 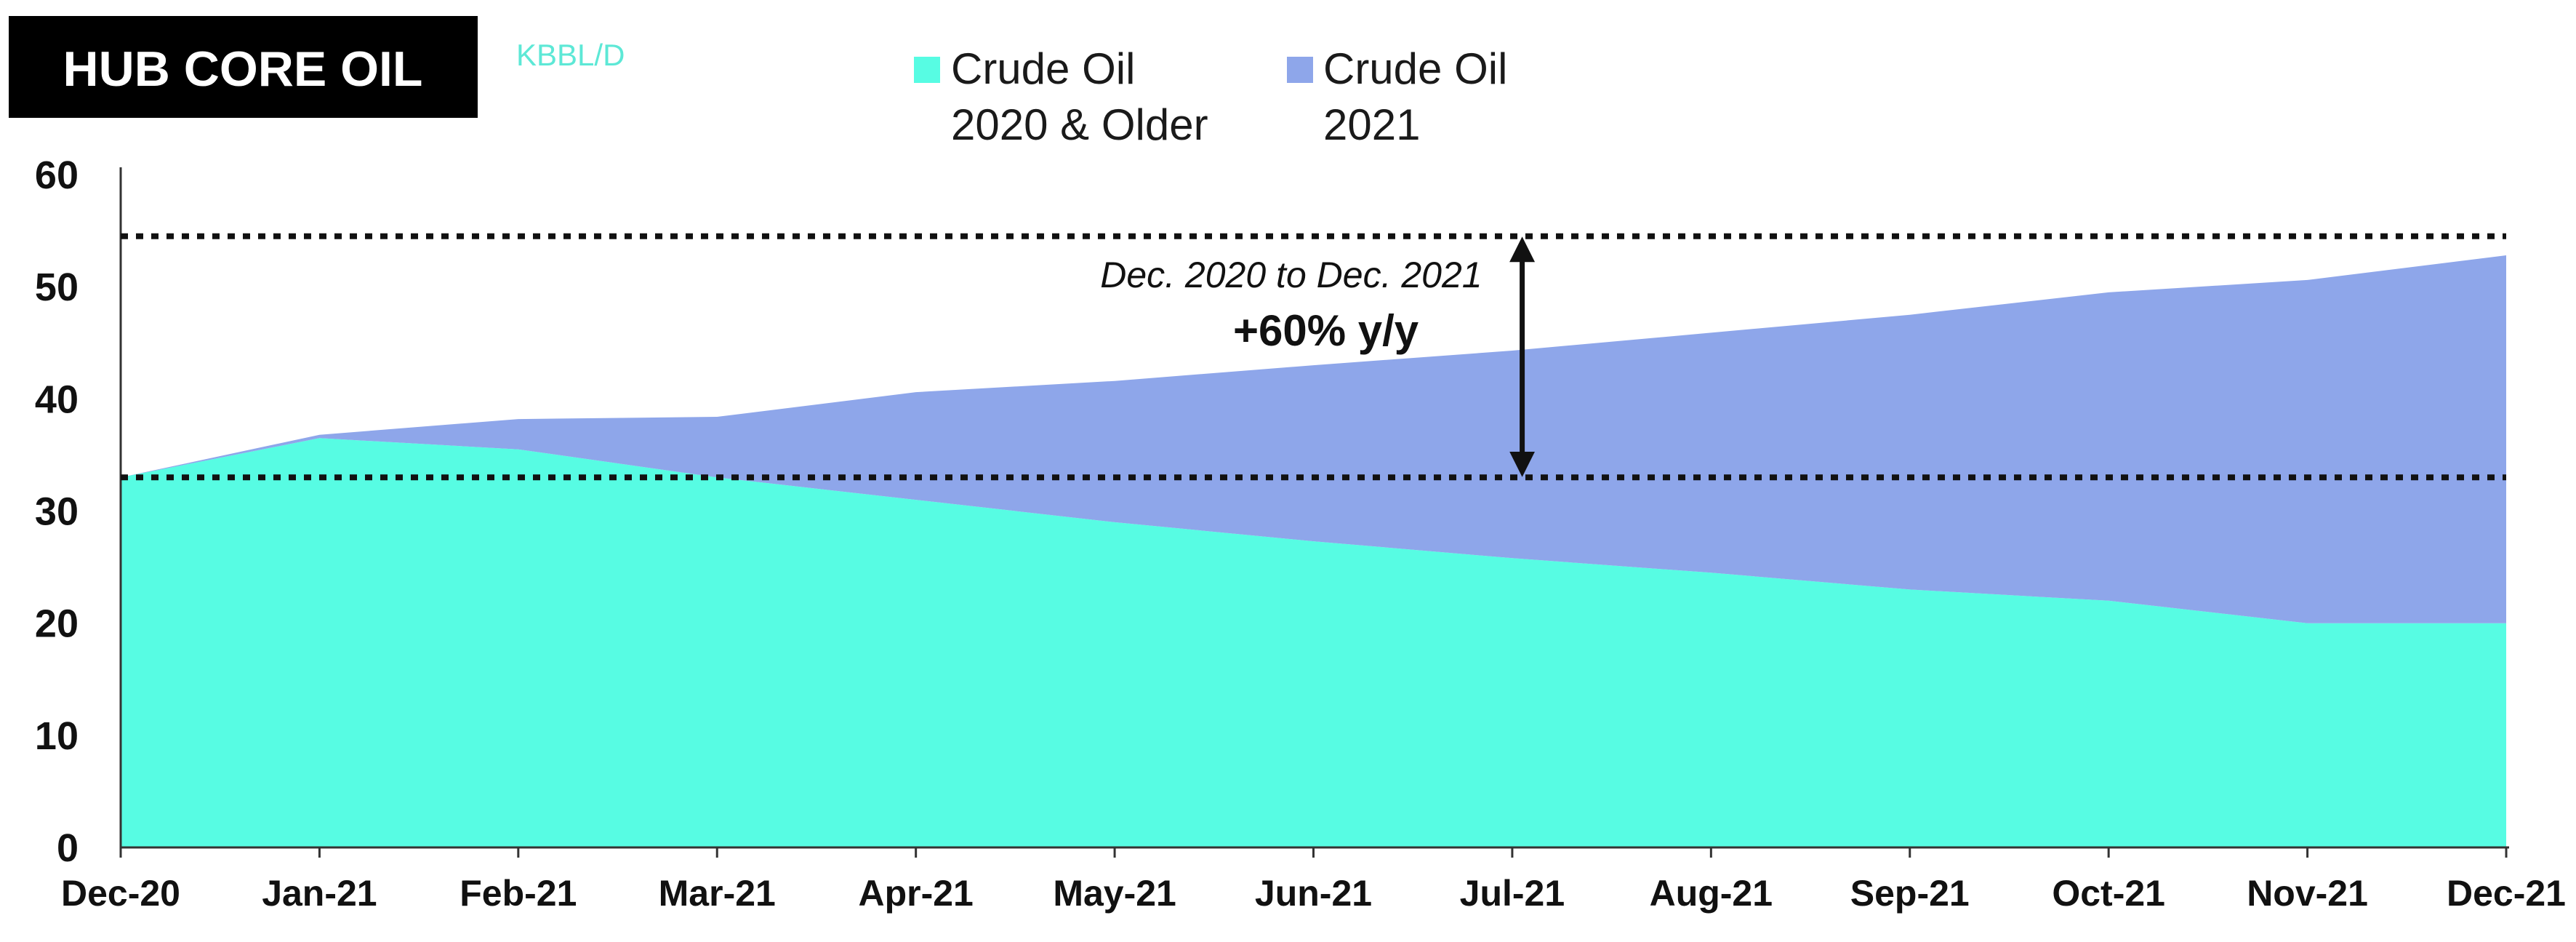 What do you see at coordinates (57, 175) in the screenshot?
I see `y-tick-label-6: 60` at bounding box center [57, 175].